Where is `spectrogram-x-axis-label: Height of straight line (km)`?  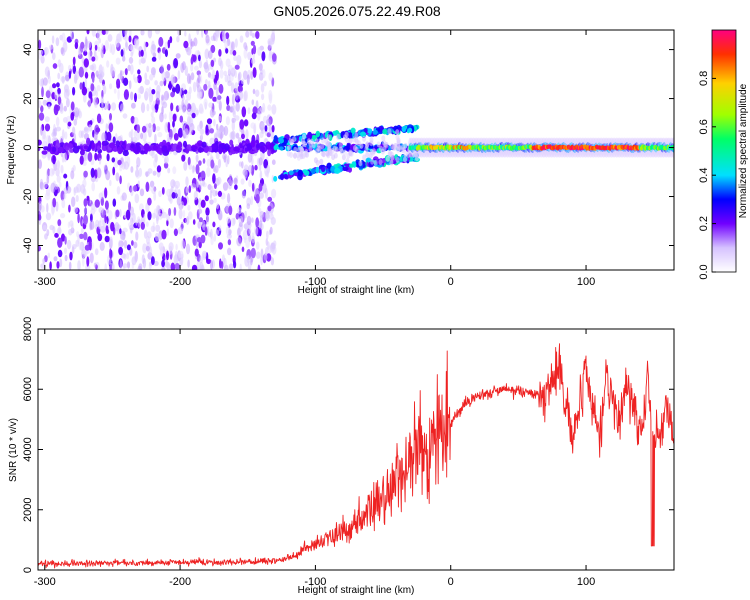
spectrogram-x-axis-label: Height of straight line (km) is located at coordinates (356, 290).